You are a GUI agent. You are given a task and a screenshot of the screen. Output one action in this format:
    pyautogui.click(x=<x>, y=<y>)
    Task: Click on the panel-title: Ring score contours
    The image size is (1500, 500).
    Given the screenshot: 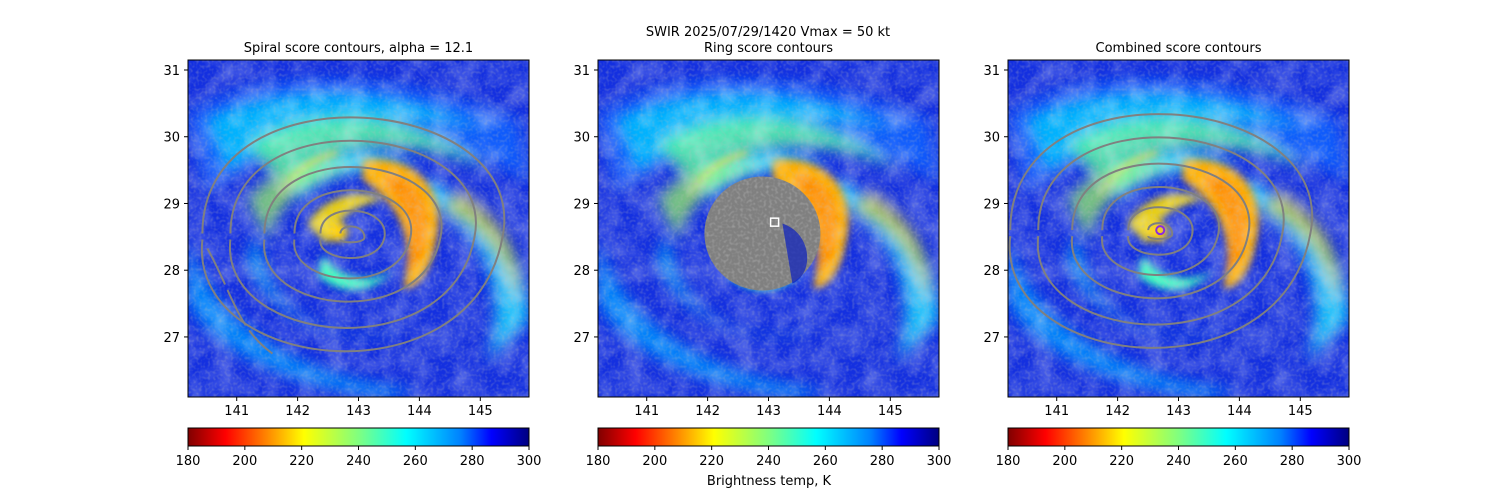 What is the action you would take?
    pyautogui.click(x=768, y=48)
    